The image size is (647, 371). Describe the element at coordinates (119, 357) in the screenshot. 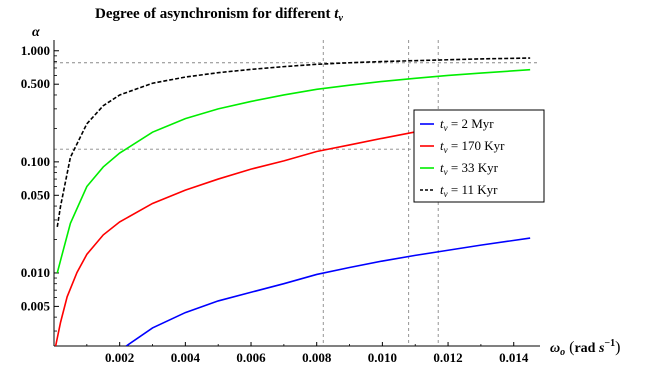

I see `x-tick-label-0: 0.002` at that location.